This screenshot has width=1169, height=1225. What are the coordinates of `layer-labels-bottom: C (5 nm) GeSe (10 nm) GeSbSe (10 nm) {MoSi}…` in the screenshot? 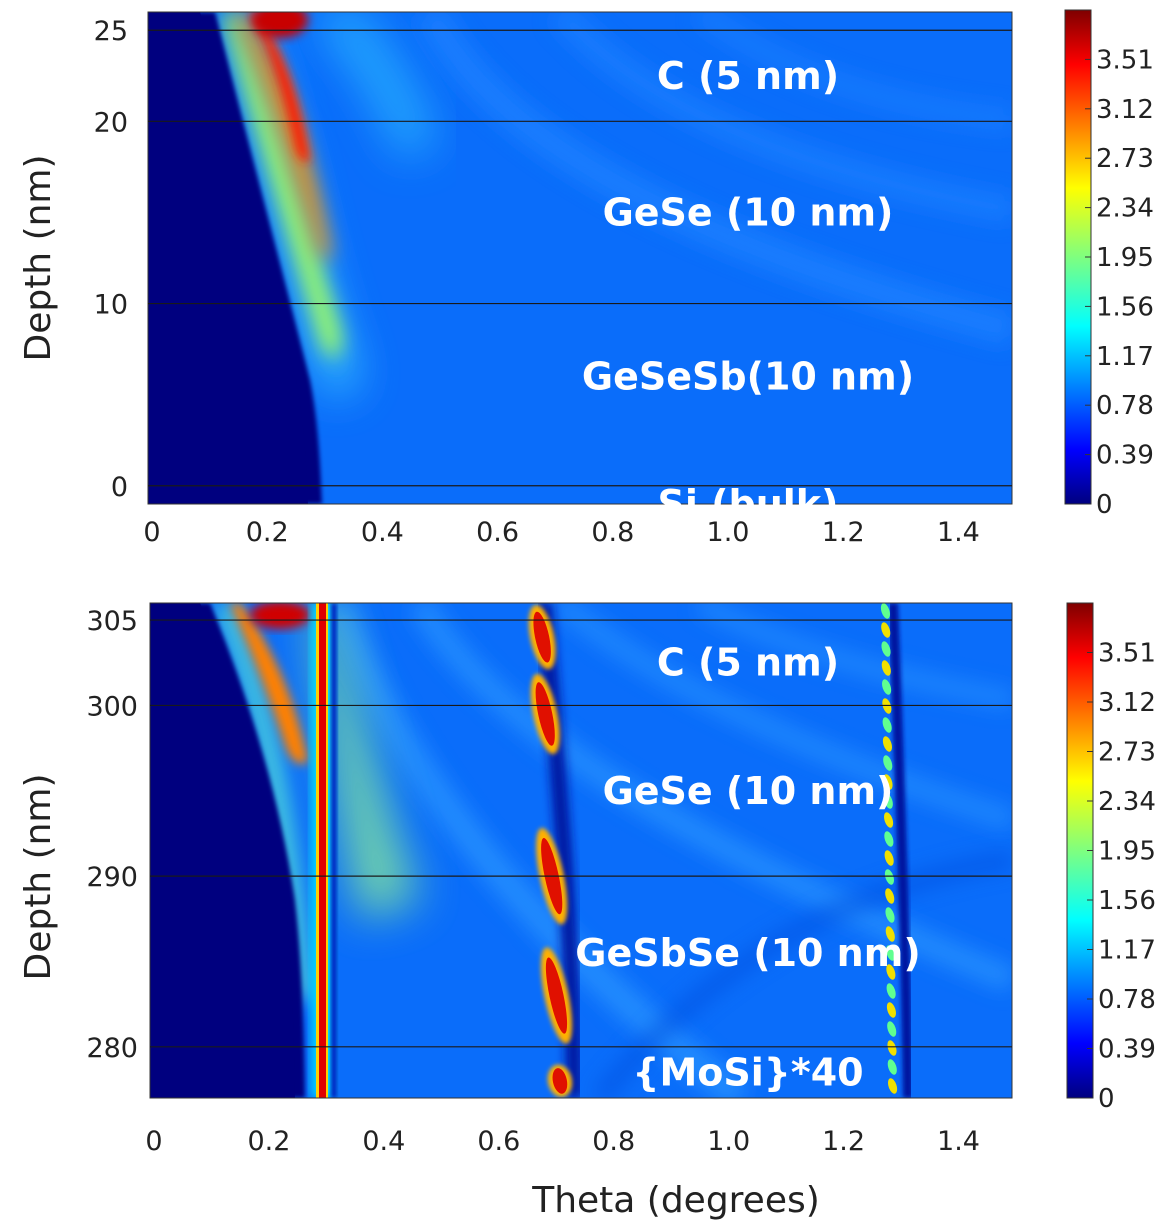 It's located at (747, 868).